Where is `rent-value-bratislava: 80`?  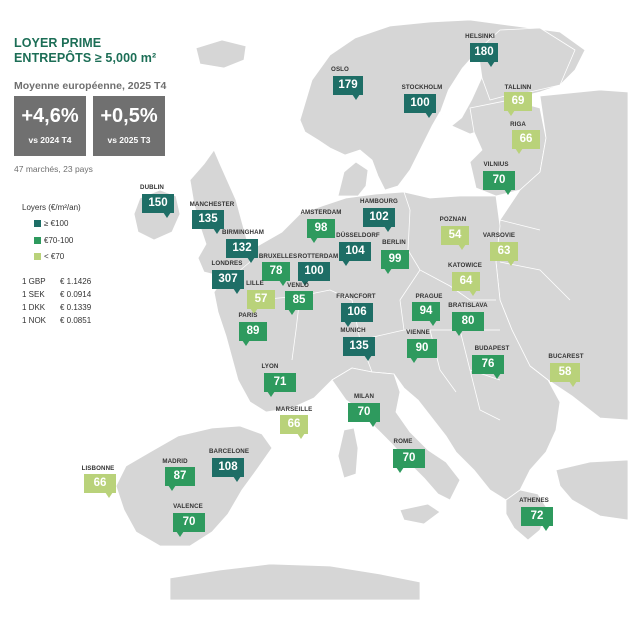
rent-value-bratislava: 80 is located at coordinates (468, 321).